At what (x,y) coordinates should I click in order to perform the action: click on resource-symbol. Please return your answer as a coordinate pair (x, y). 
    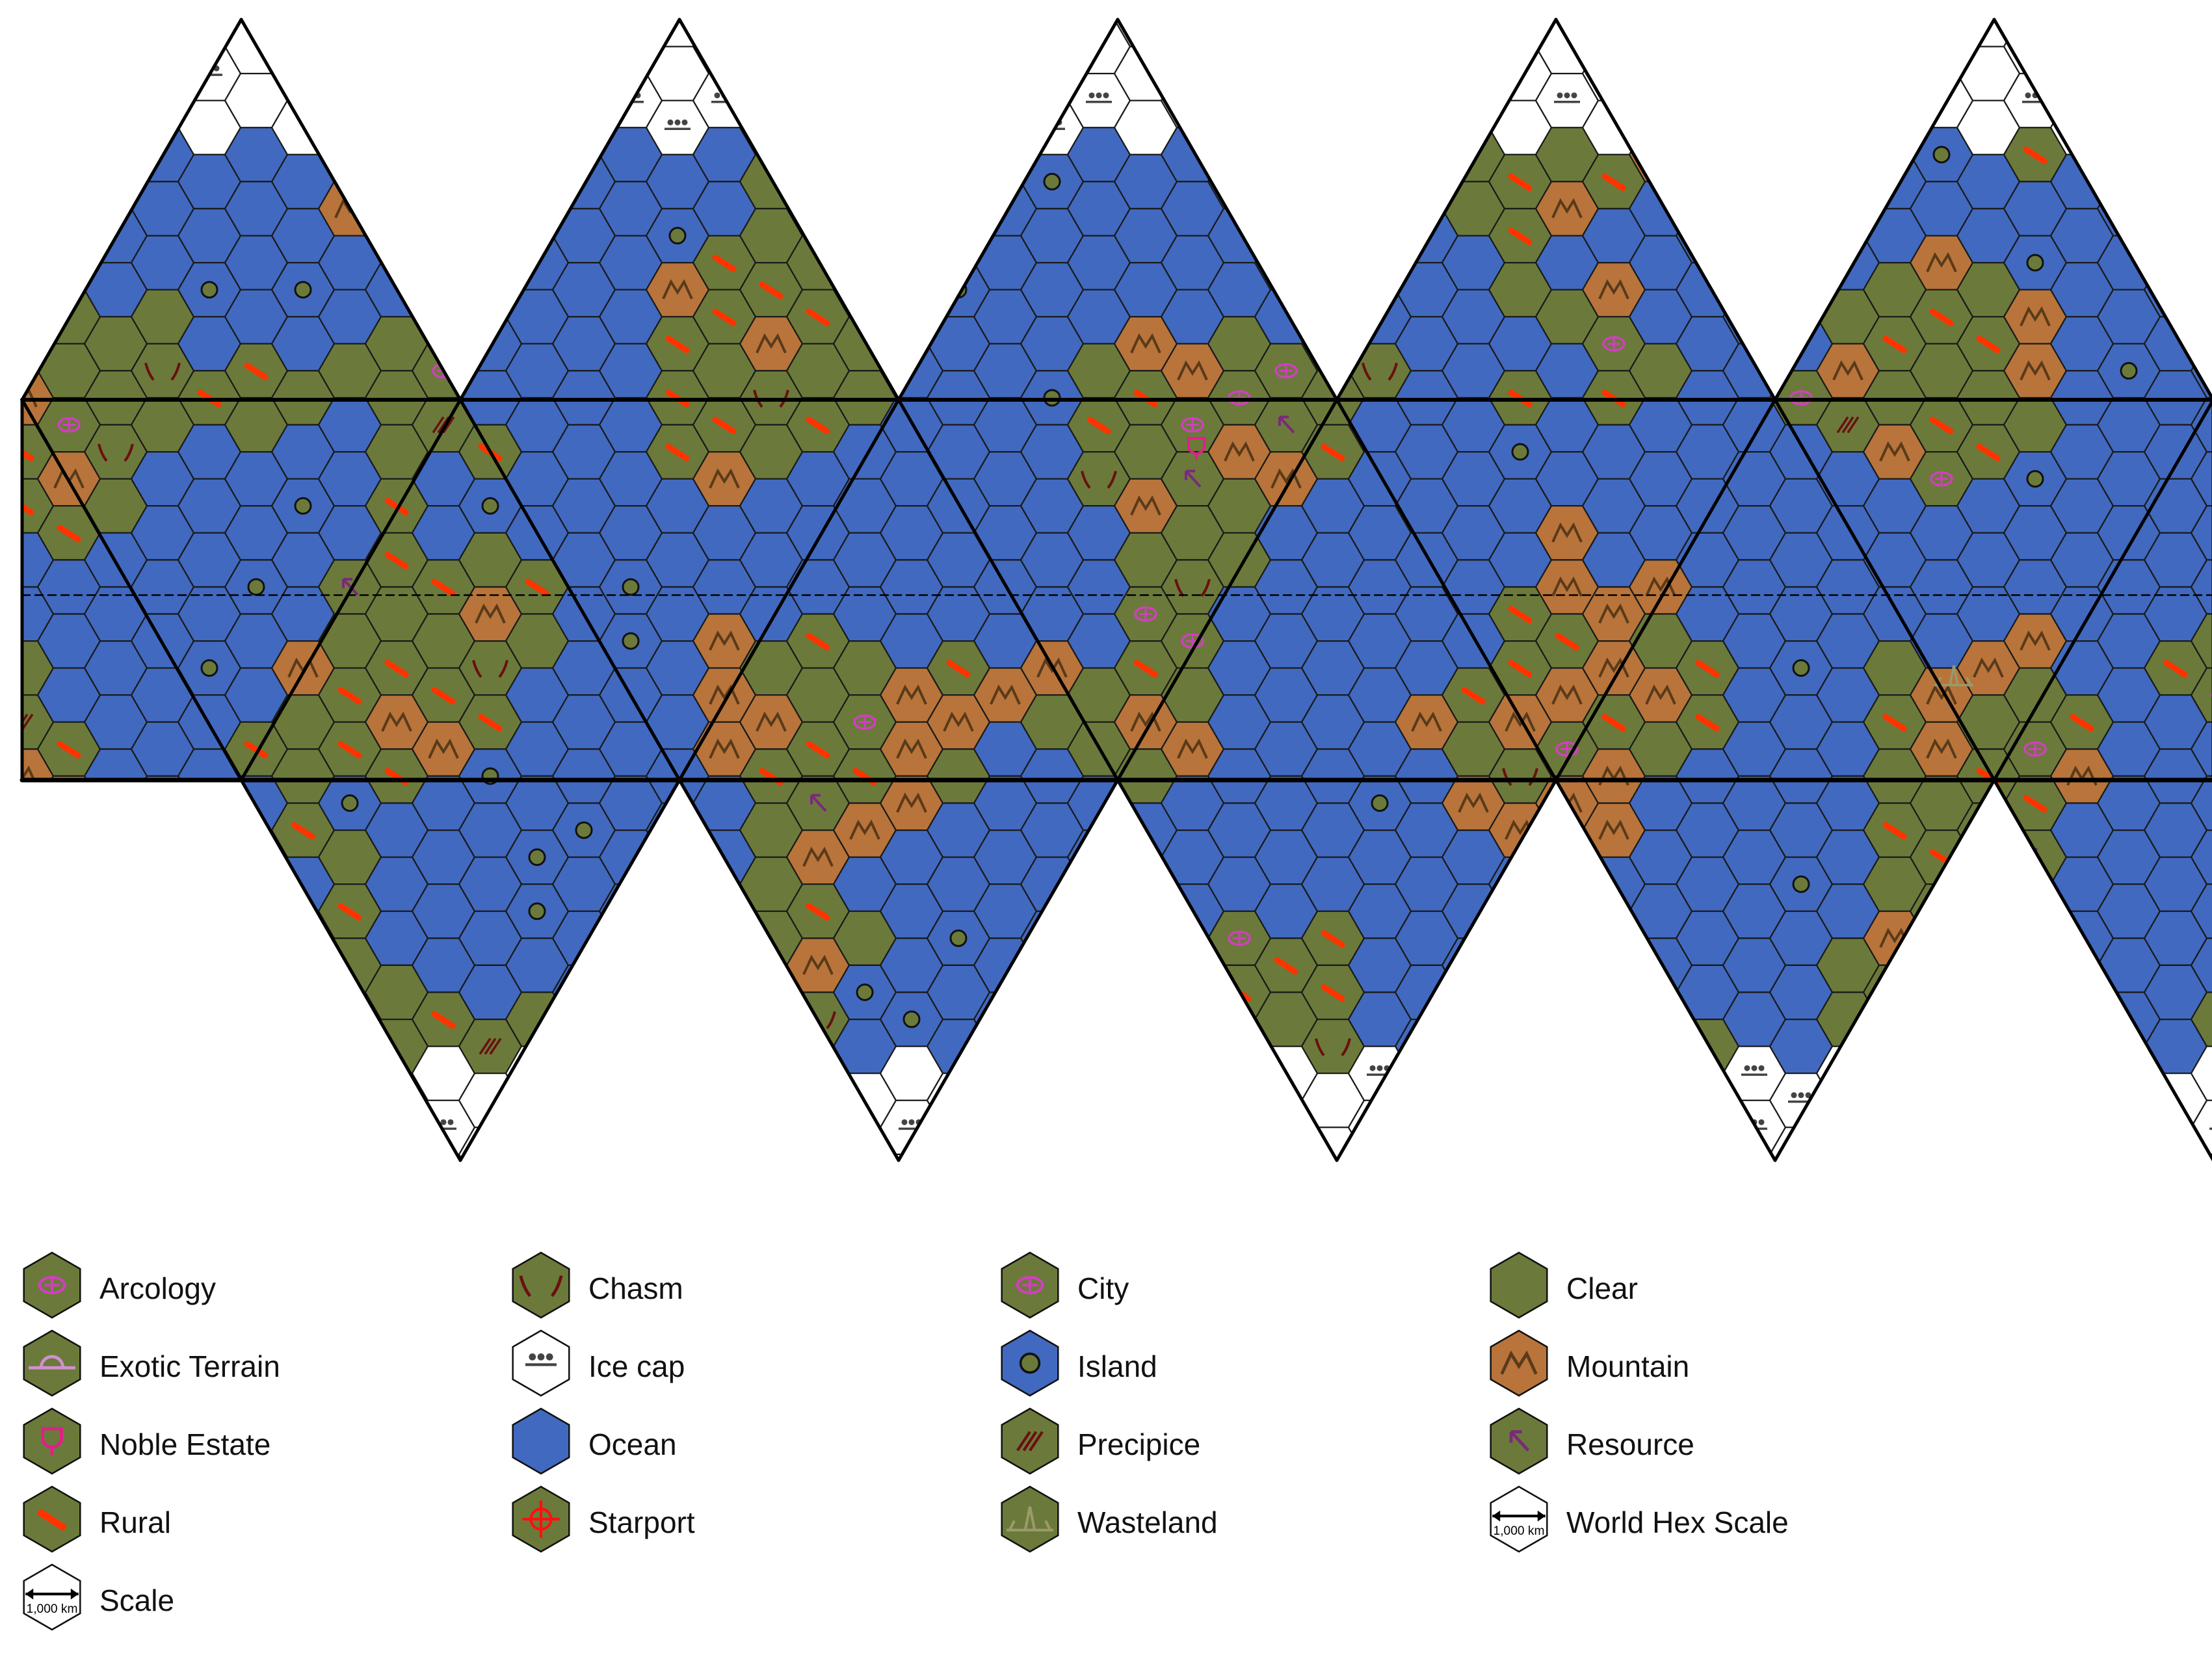
    Looking at the image, I should click on (1286, 424).